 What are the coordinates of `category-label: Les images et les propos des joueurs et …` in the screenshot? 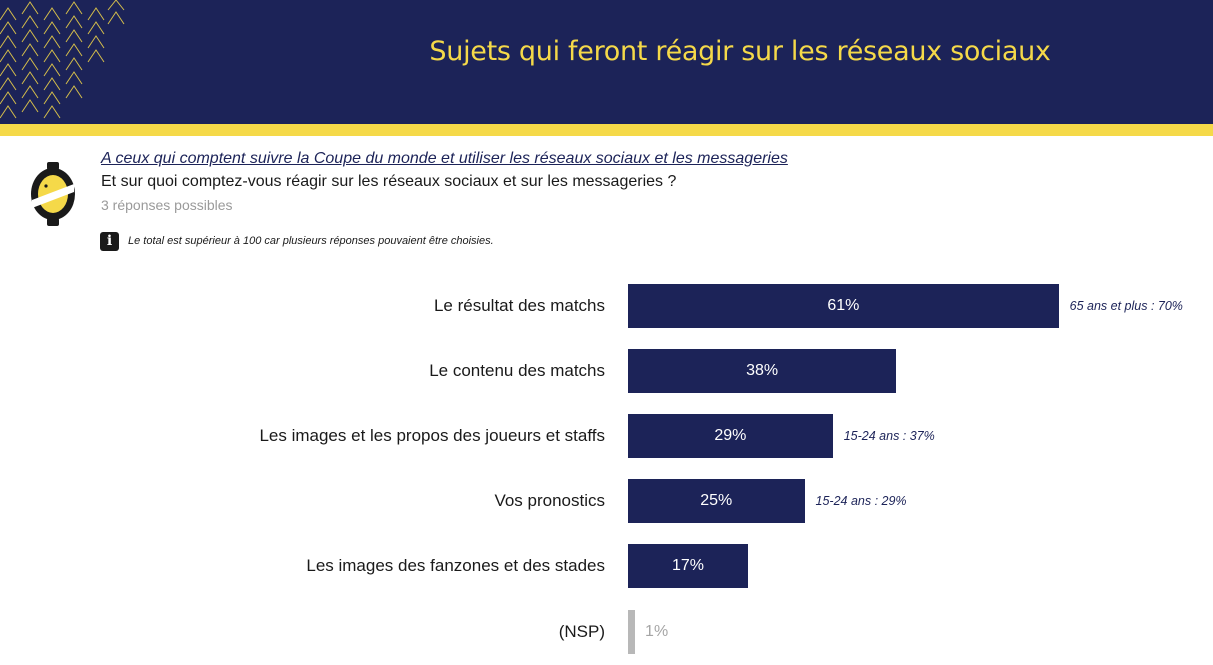 It's located at (432, 435).